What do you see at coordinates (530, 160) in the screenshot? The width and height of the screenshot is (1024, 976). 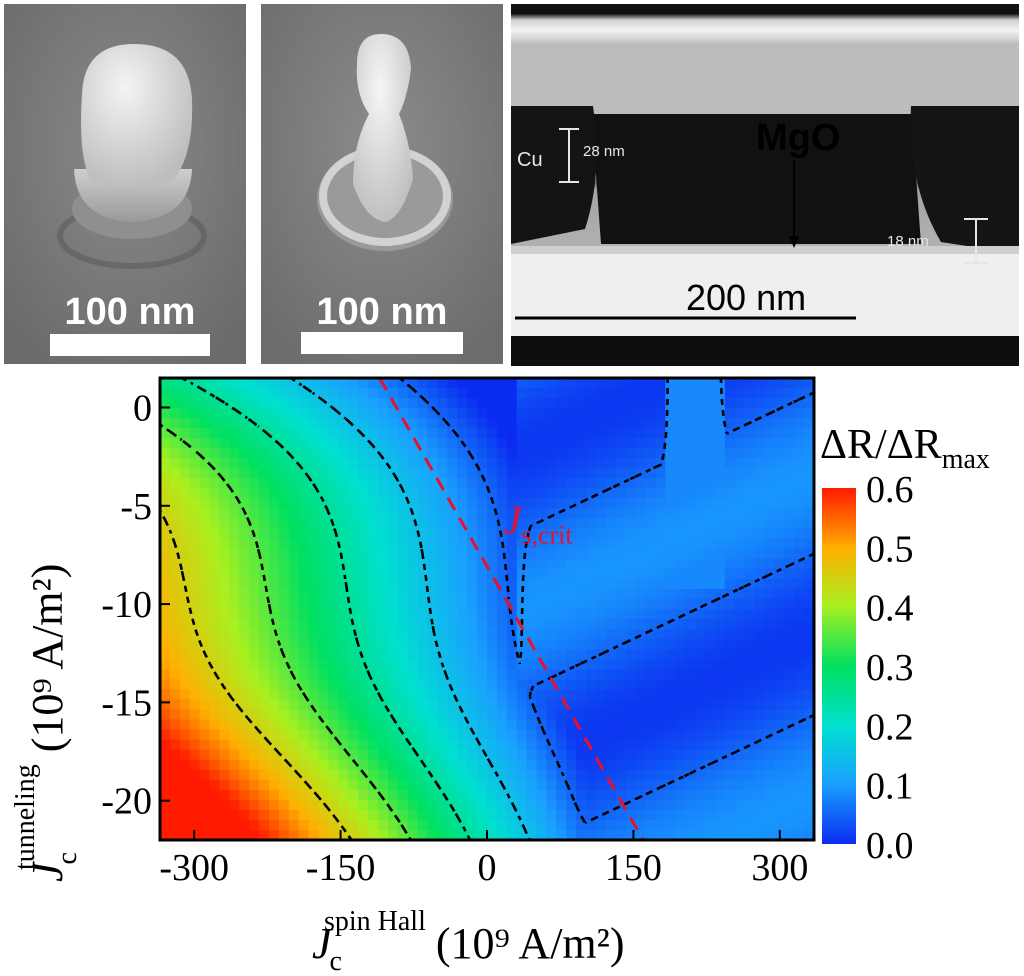 I see `tem-electrode-label: Cu` at bounding box center [530, 160].